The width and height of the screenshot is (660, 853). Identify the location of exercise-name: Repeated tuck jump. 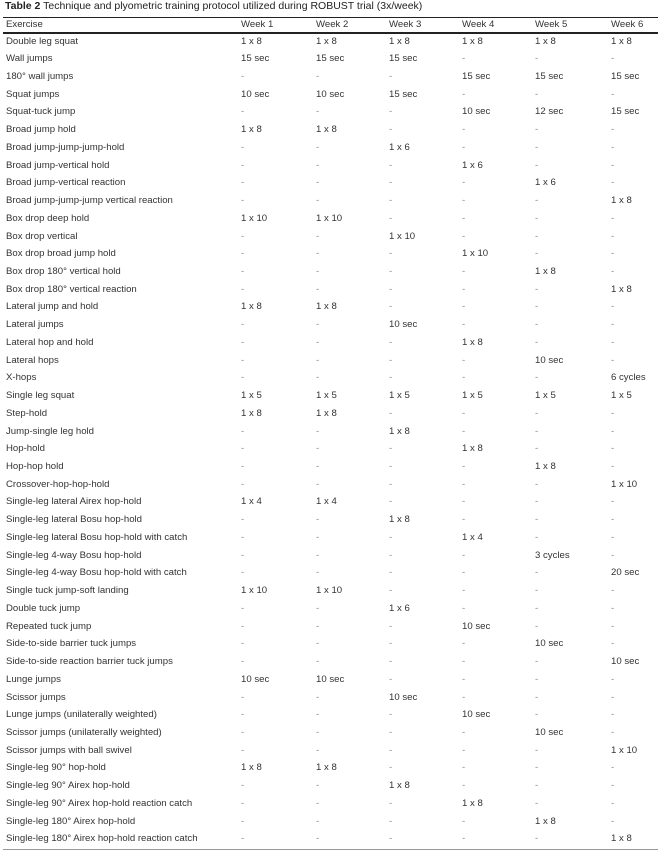
(49, 626).